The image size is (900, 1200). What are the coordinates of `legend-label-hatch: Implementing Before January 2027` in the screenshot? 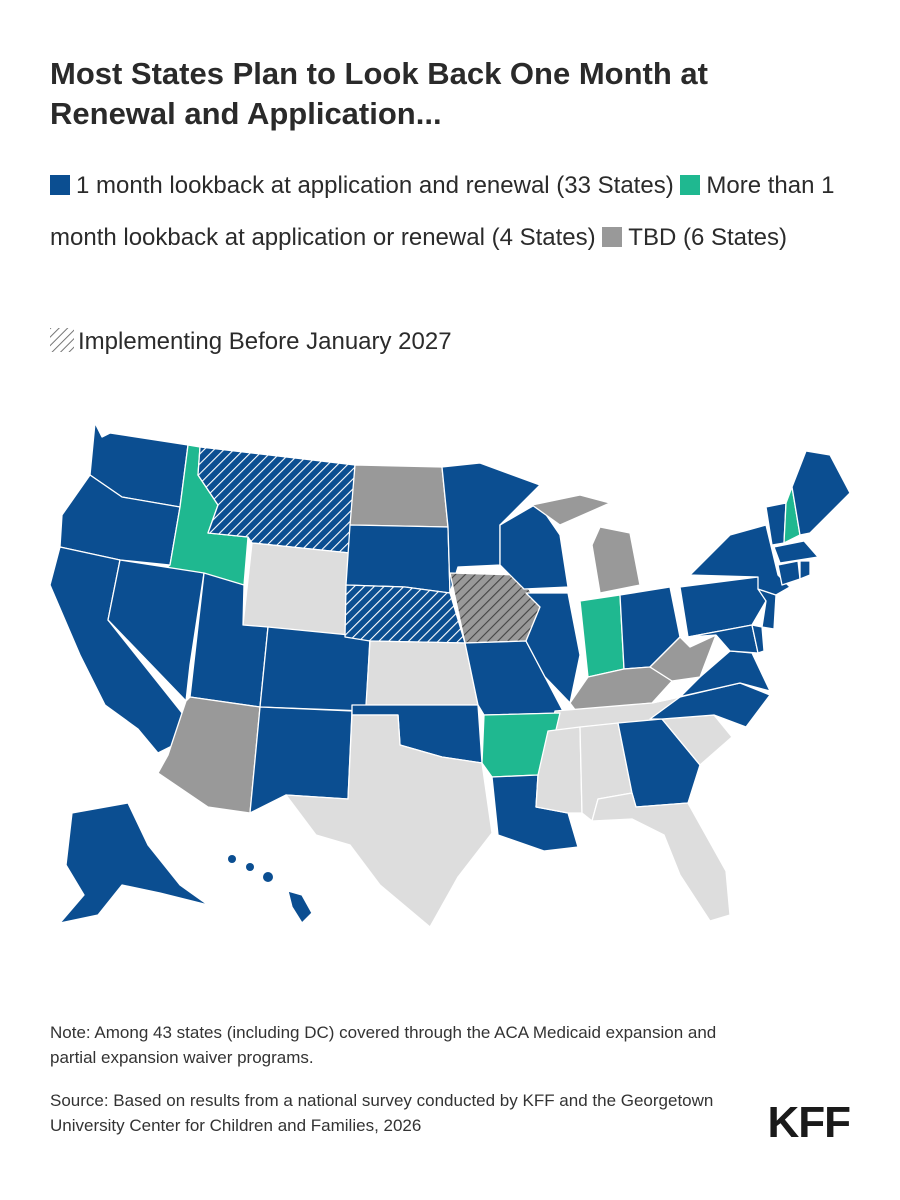 It's located at (265, 341).